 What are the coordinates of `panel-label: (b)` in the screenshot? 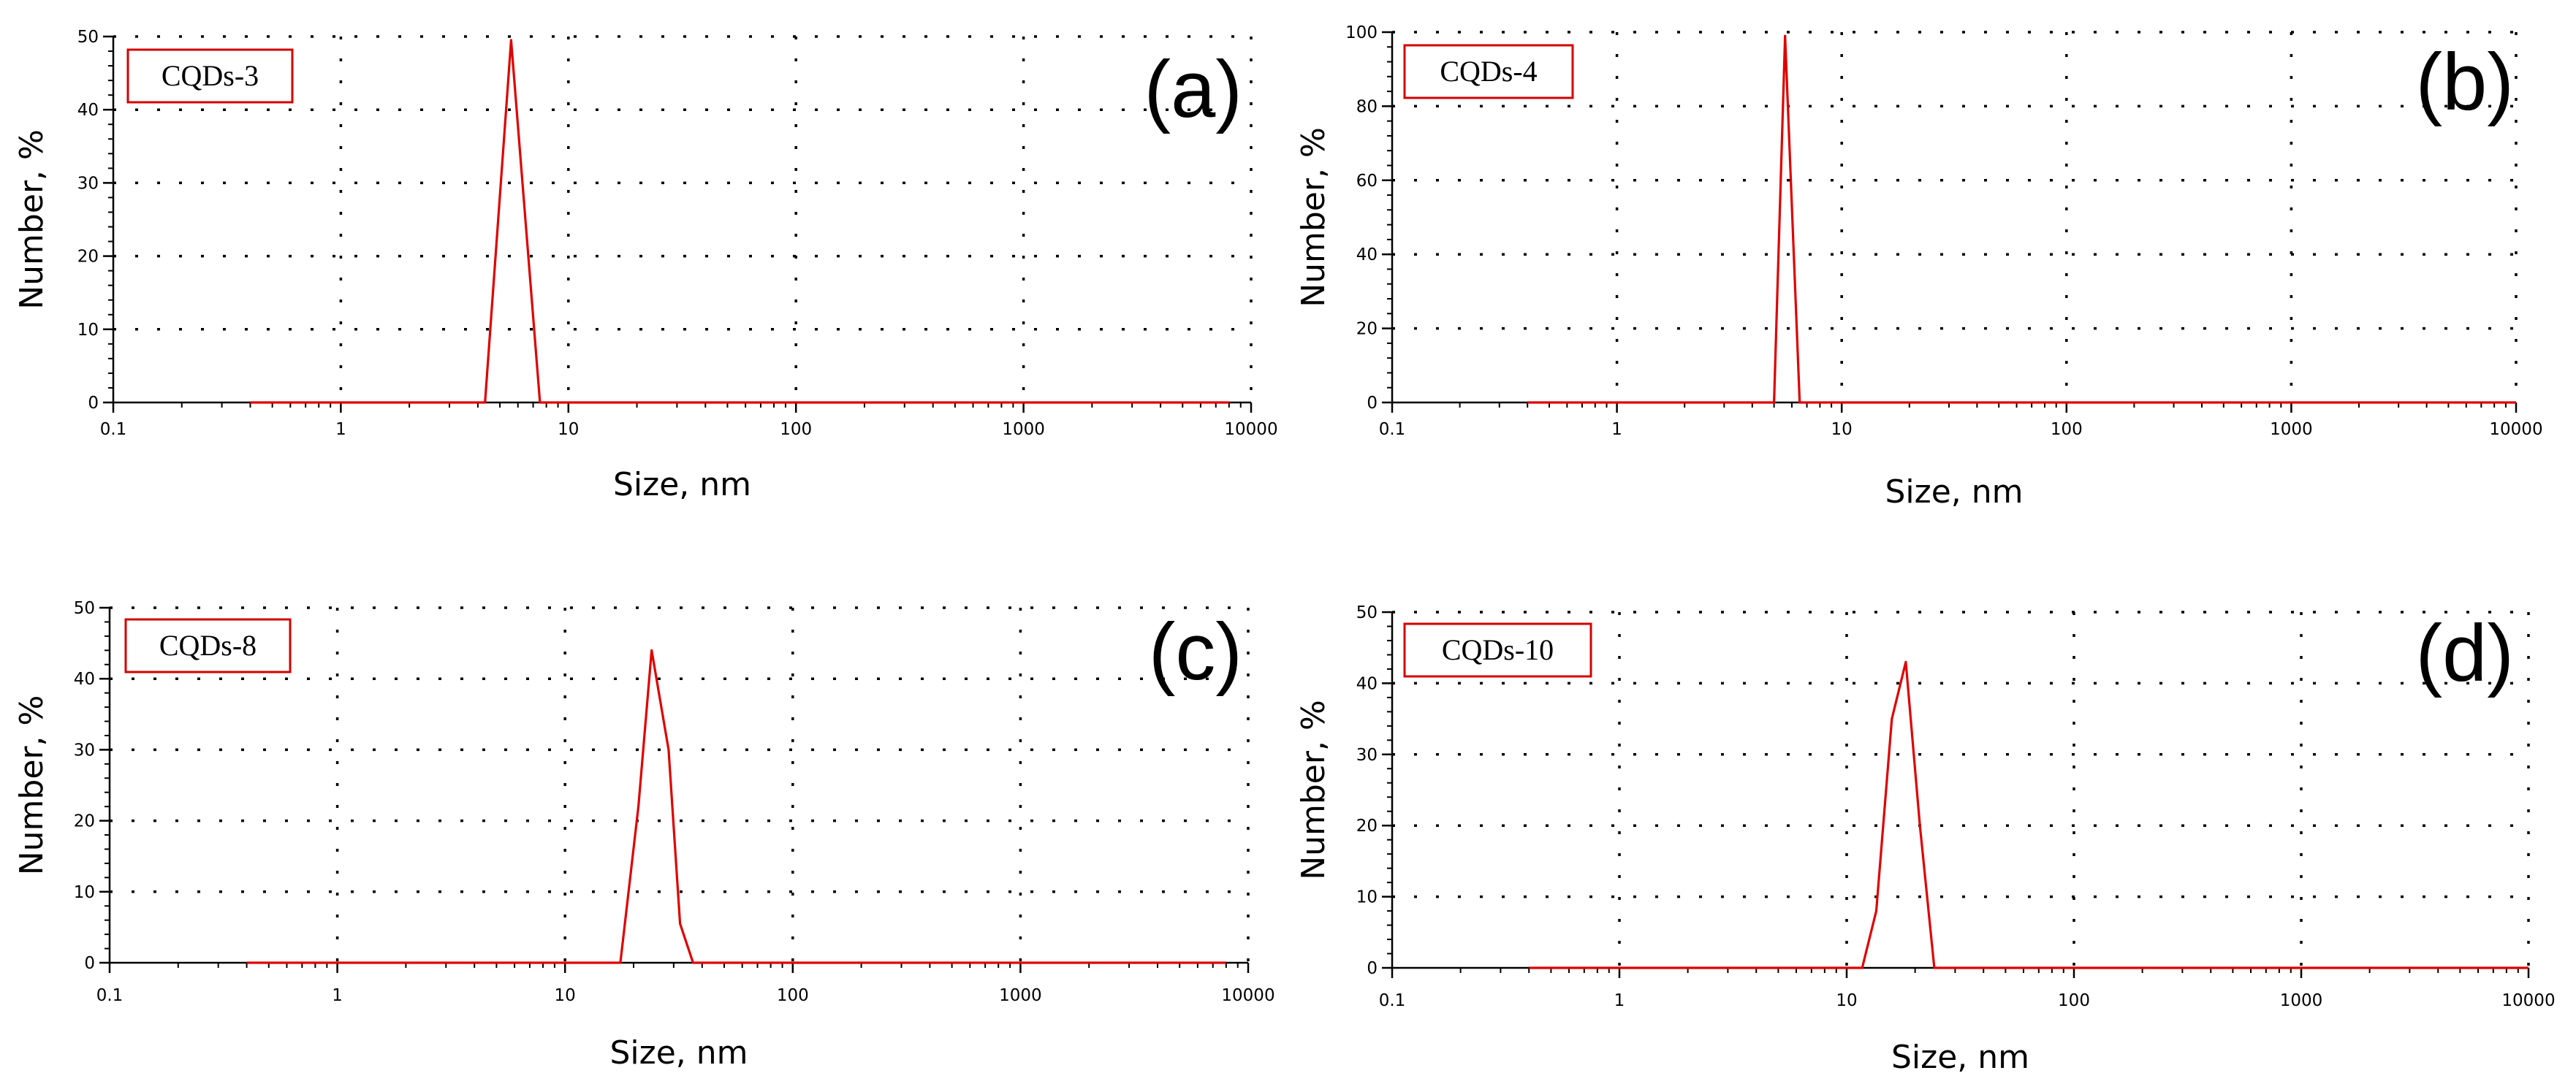 It's located at (2465, 82).